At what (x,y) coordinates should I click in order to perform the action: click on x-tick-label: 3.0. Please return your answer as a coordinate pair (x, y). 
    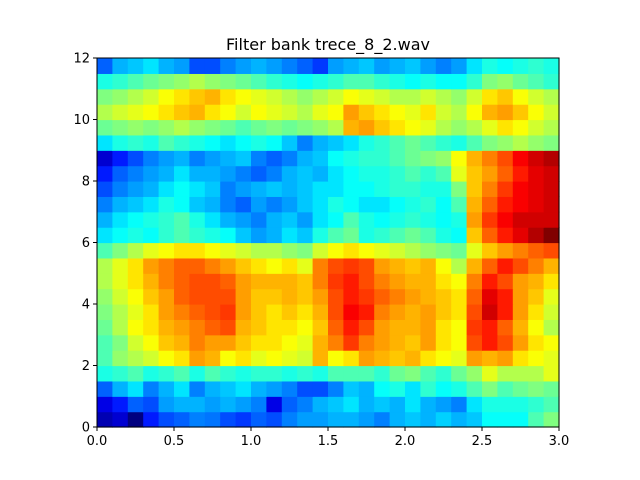
    Looking at the image, I should click on (559, 441).